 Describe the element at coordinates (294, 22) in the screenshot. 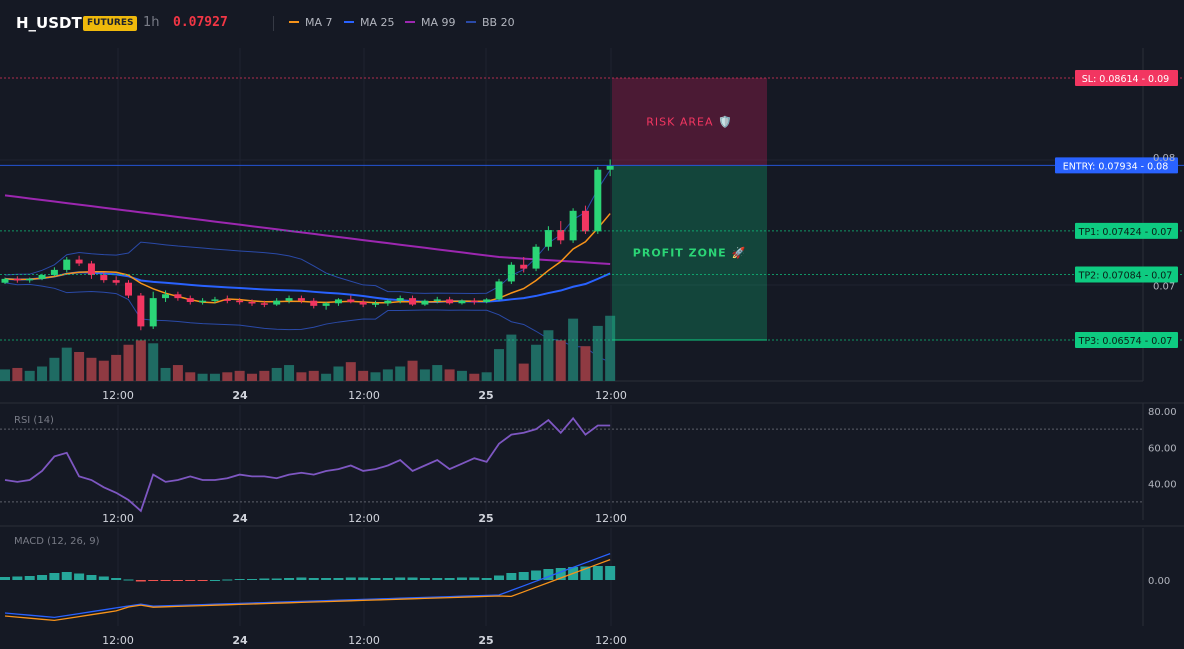

I see `legend-ma7-swatch` at that location.